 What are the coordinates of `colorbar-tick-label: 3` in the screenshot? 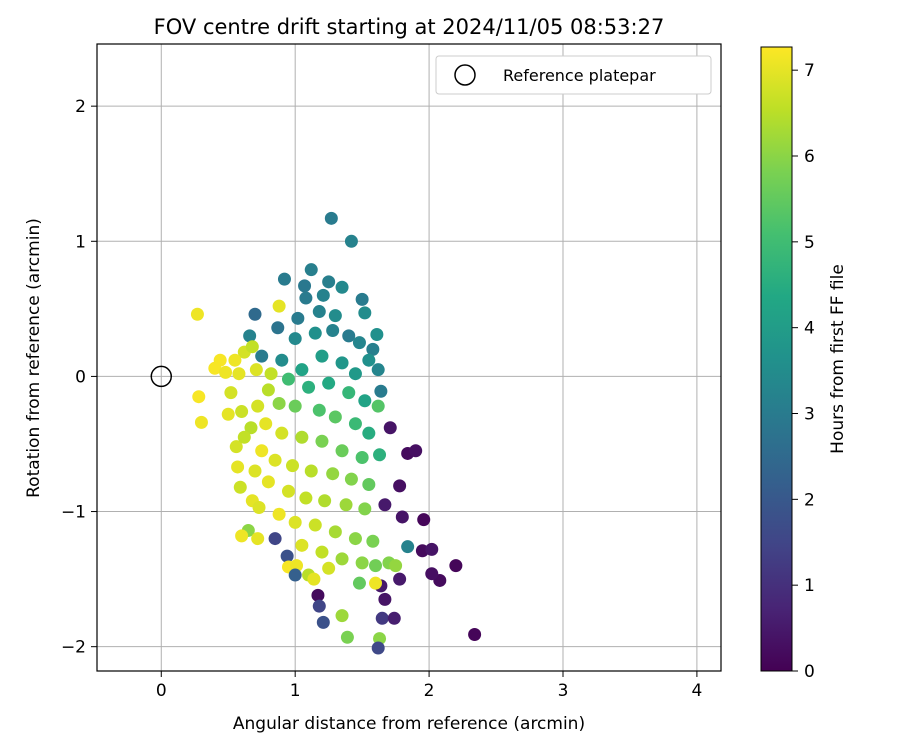 It's located at (809, 415).